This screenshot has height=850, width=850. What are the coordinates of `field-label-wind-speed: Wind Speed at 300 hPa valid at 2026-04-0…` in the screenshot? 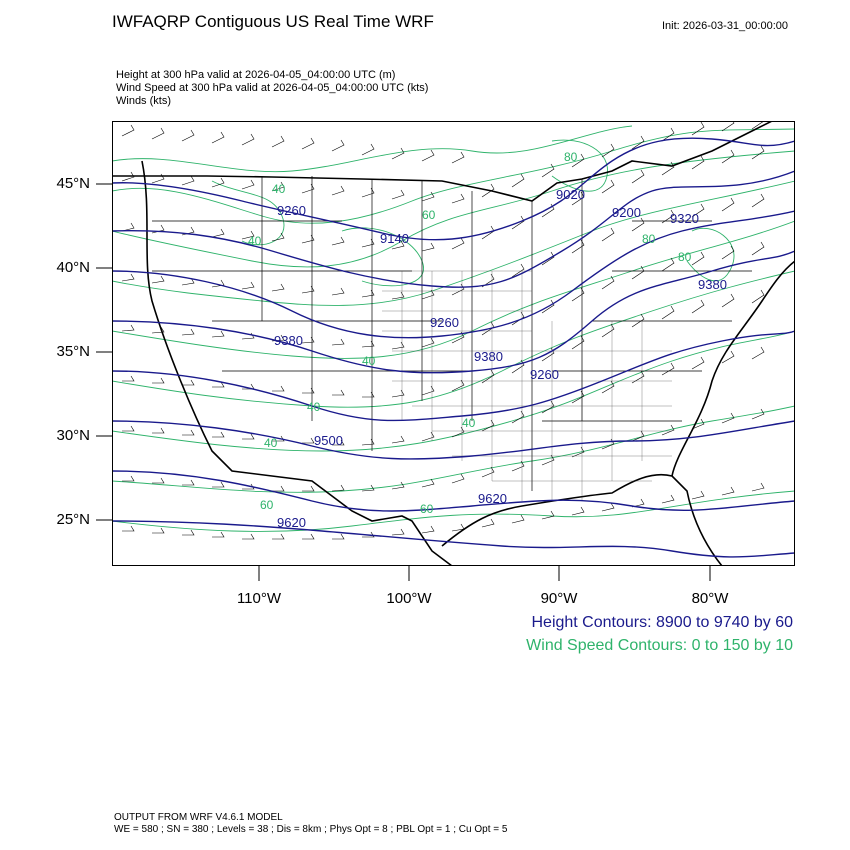 It's located at (272, 88).